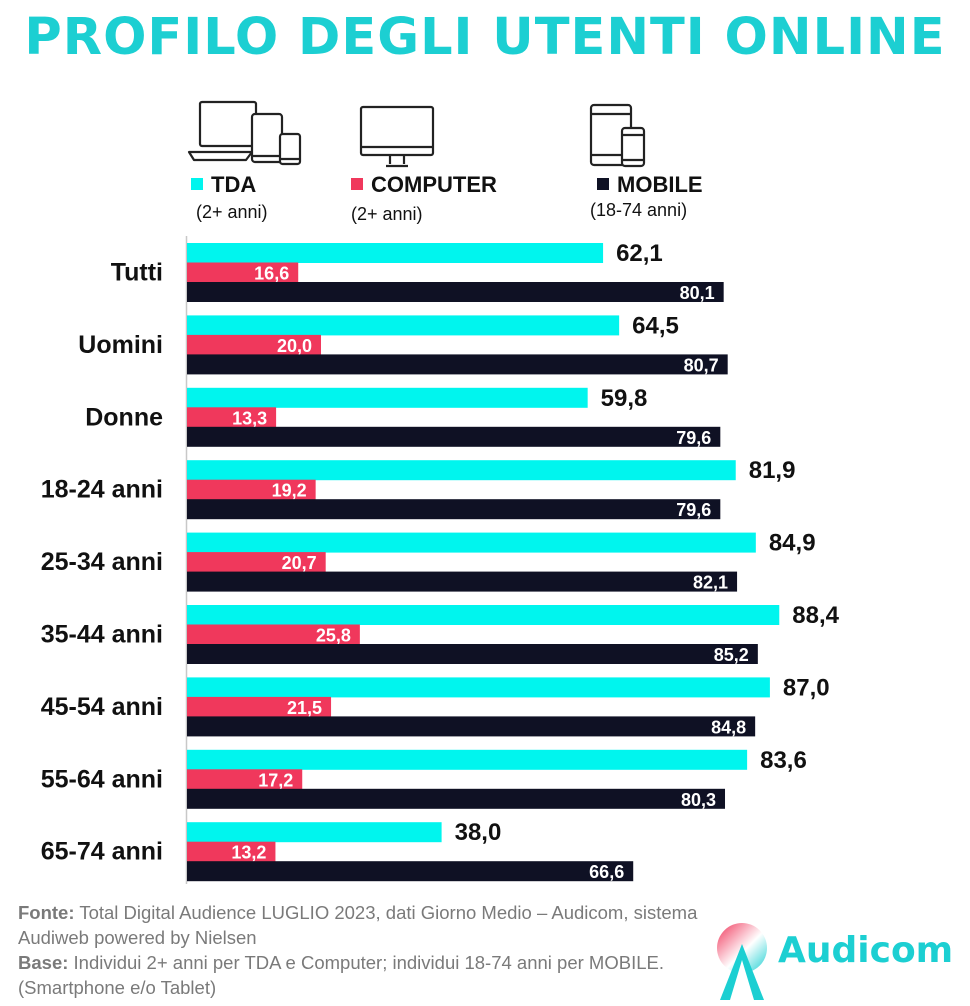 Image resolution: width=970 pixels, height=1006 pixels. I want to click on audicom-logo: Audicom, so click(833, 960).